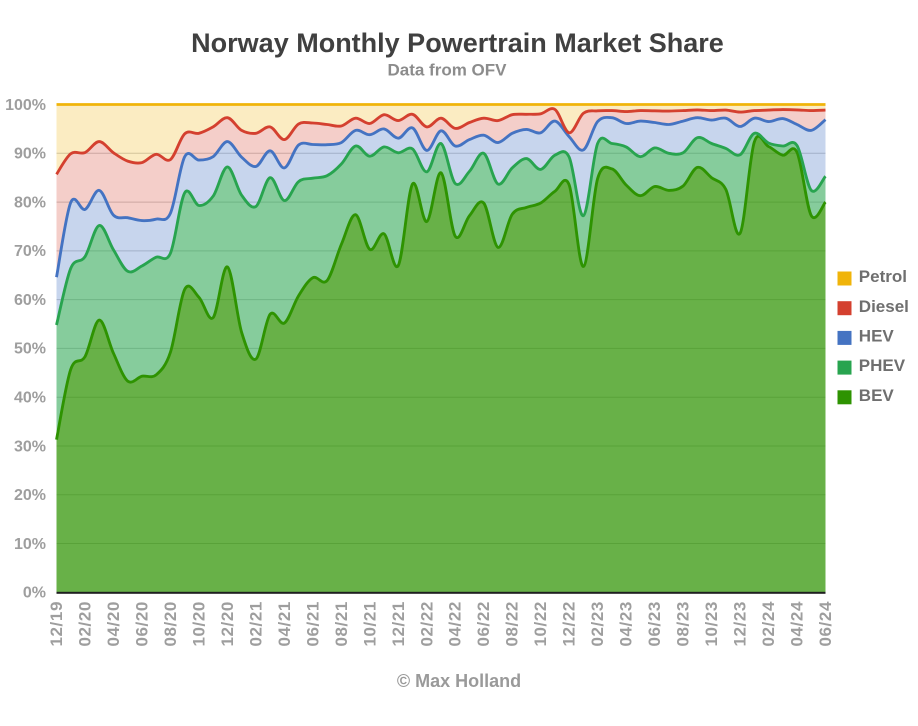  Describe the element at coordinates (113, 624) in the screenshot. I see `svg-text: 04/20` at that location.